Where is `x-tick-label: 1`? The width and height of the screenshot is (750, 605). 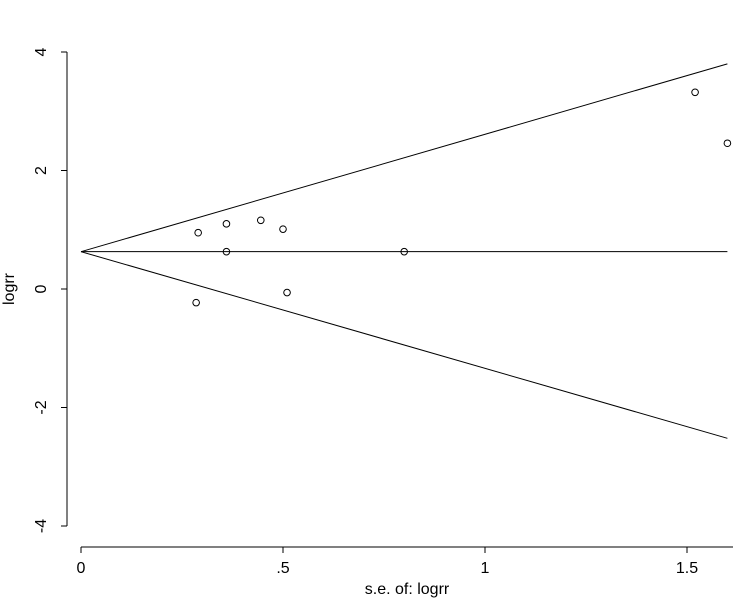 x-tick-label: 1 is located at coordinates (485, 568).